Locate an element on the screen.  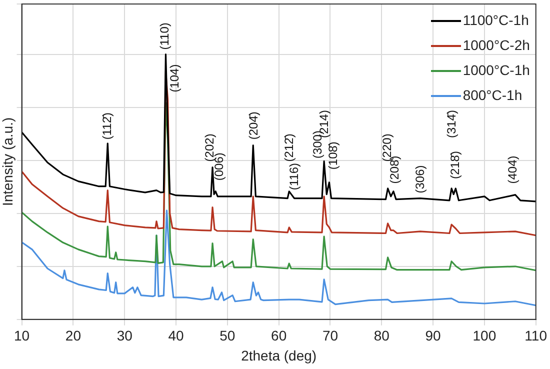
x-tick-label: 70 is located at coordinates (330, 336).